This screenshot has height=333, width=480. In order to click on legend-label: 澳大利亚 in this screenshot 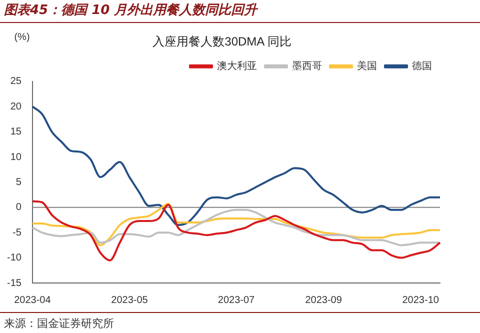, I will do `click(237, 66)`.